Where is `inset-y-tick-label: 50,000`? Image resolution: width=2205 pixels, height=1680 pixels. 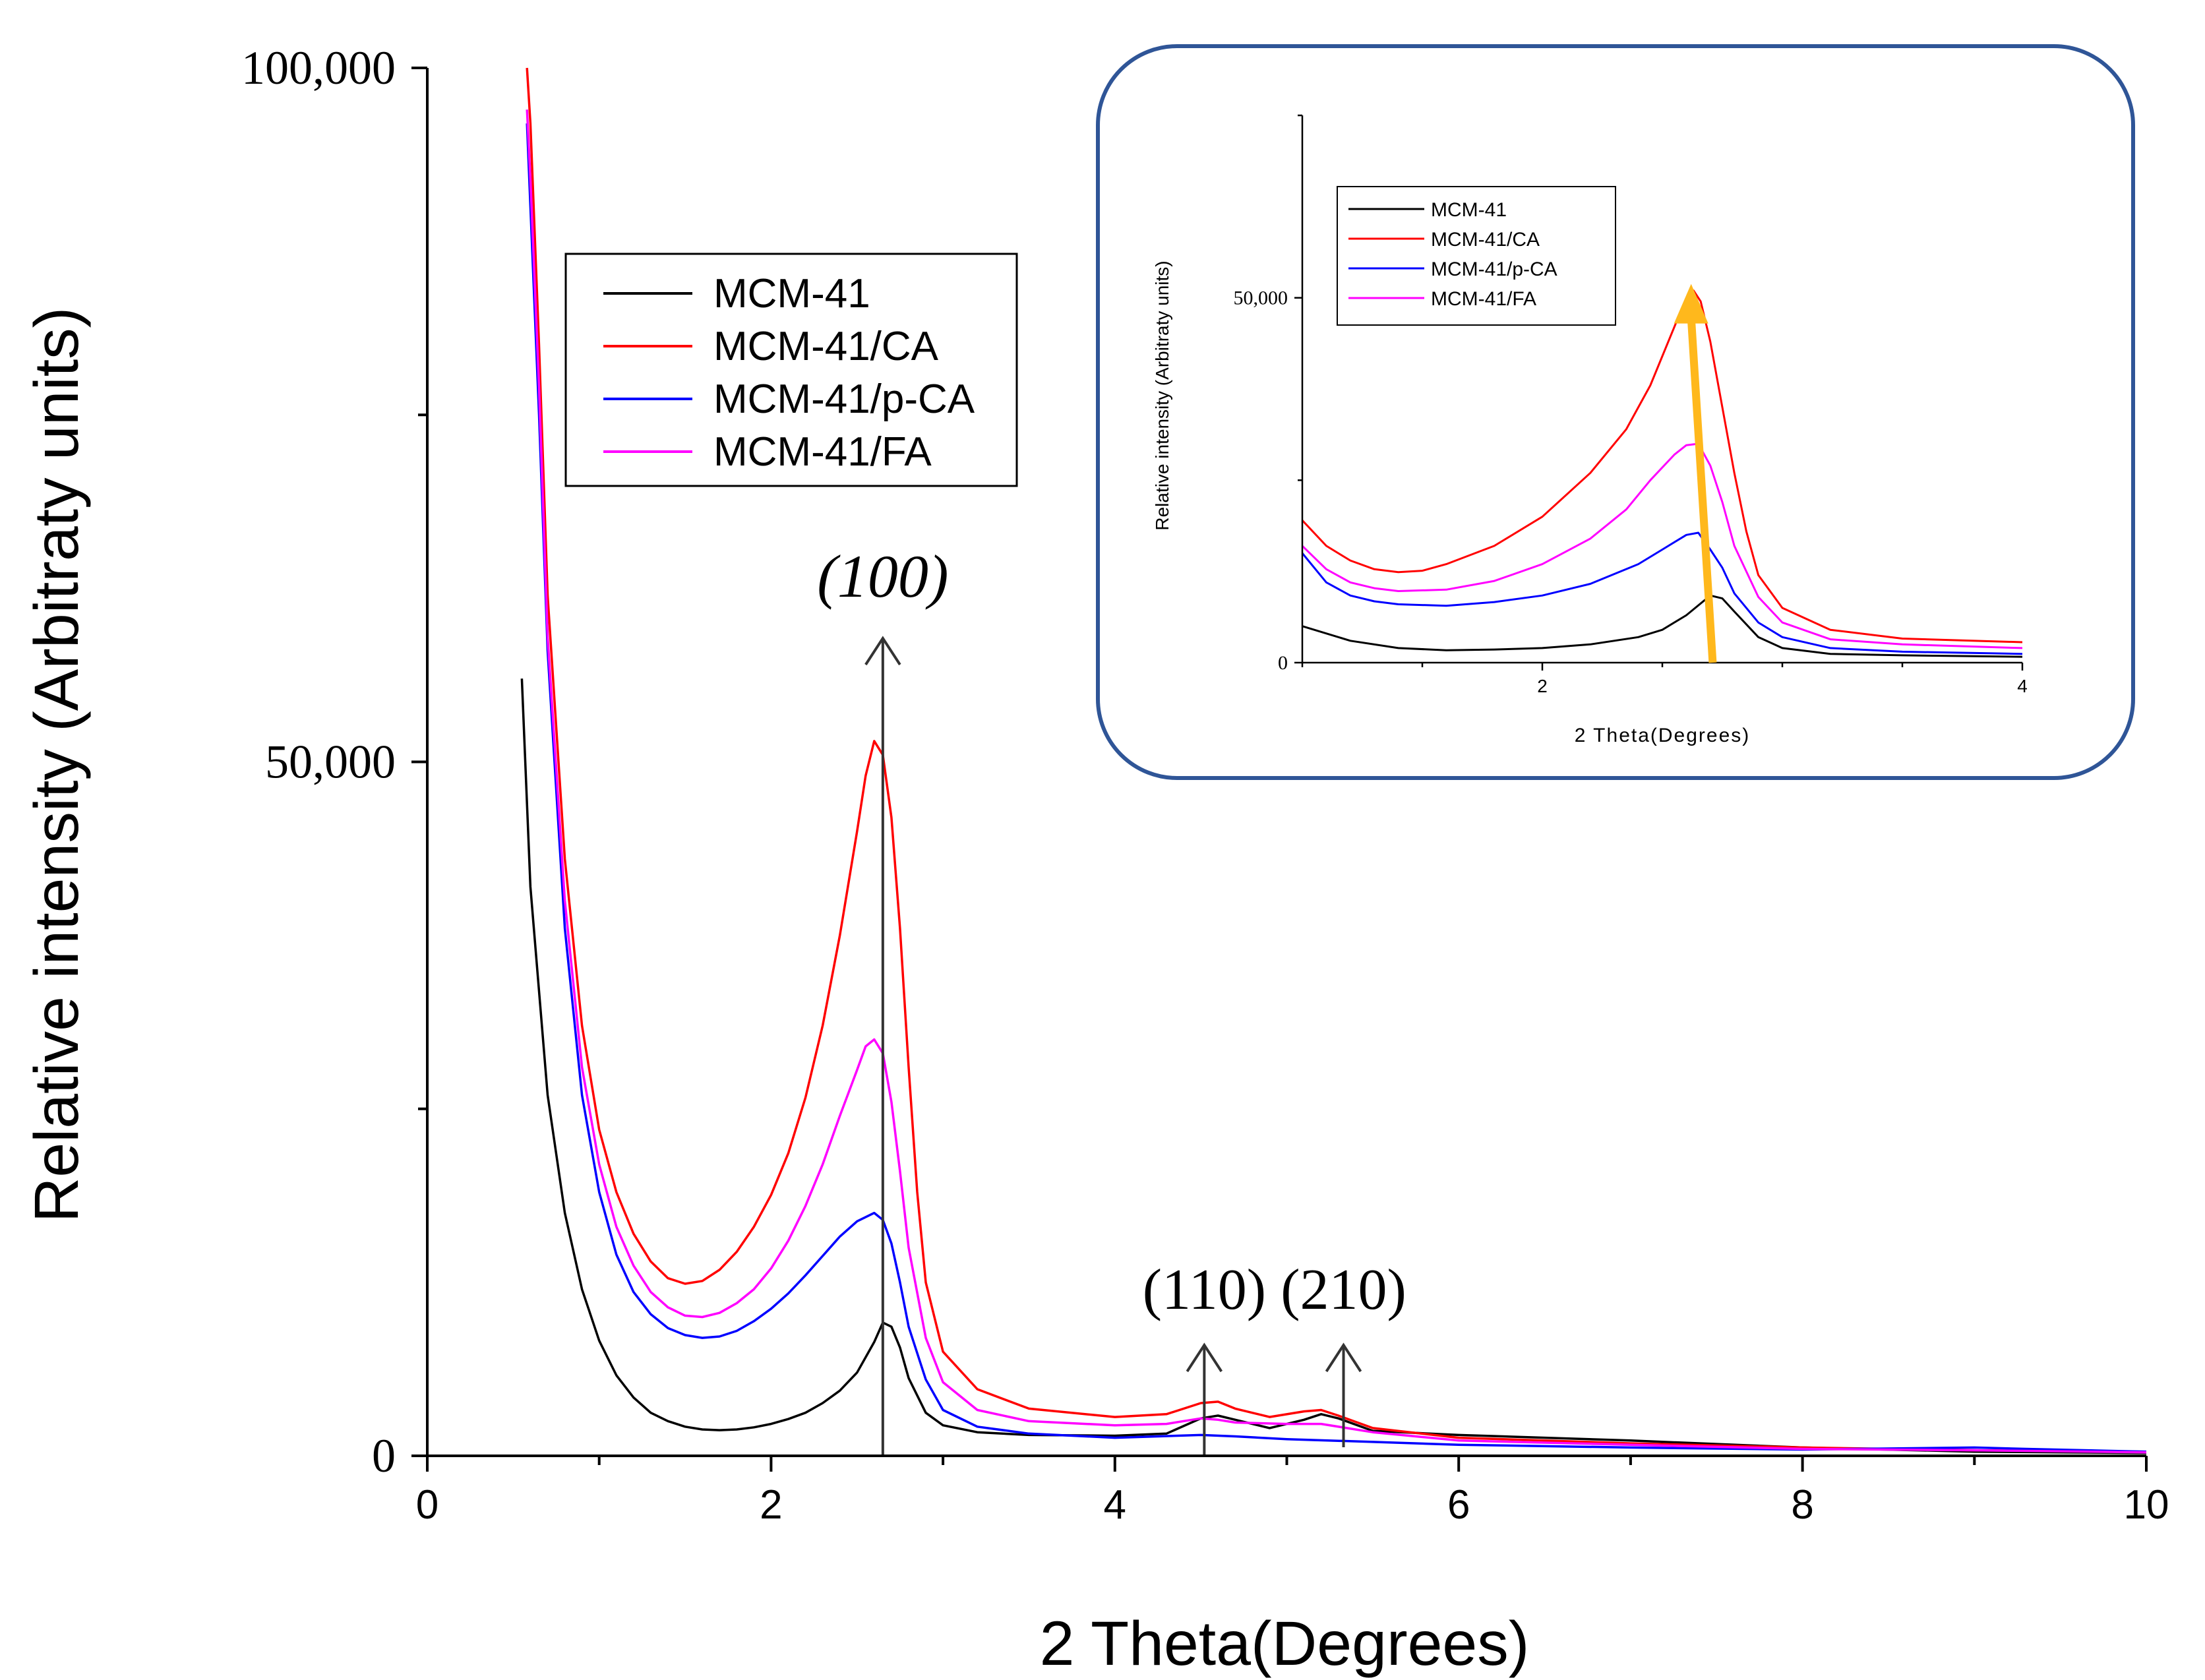 inset-y-tick-label: 50,000 is located at coordinates (1261, 298).